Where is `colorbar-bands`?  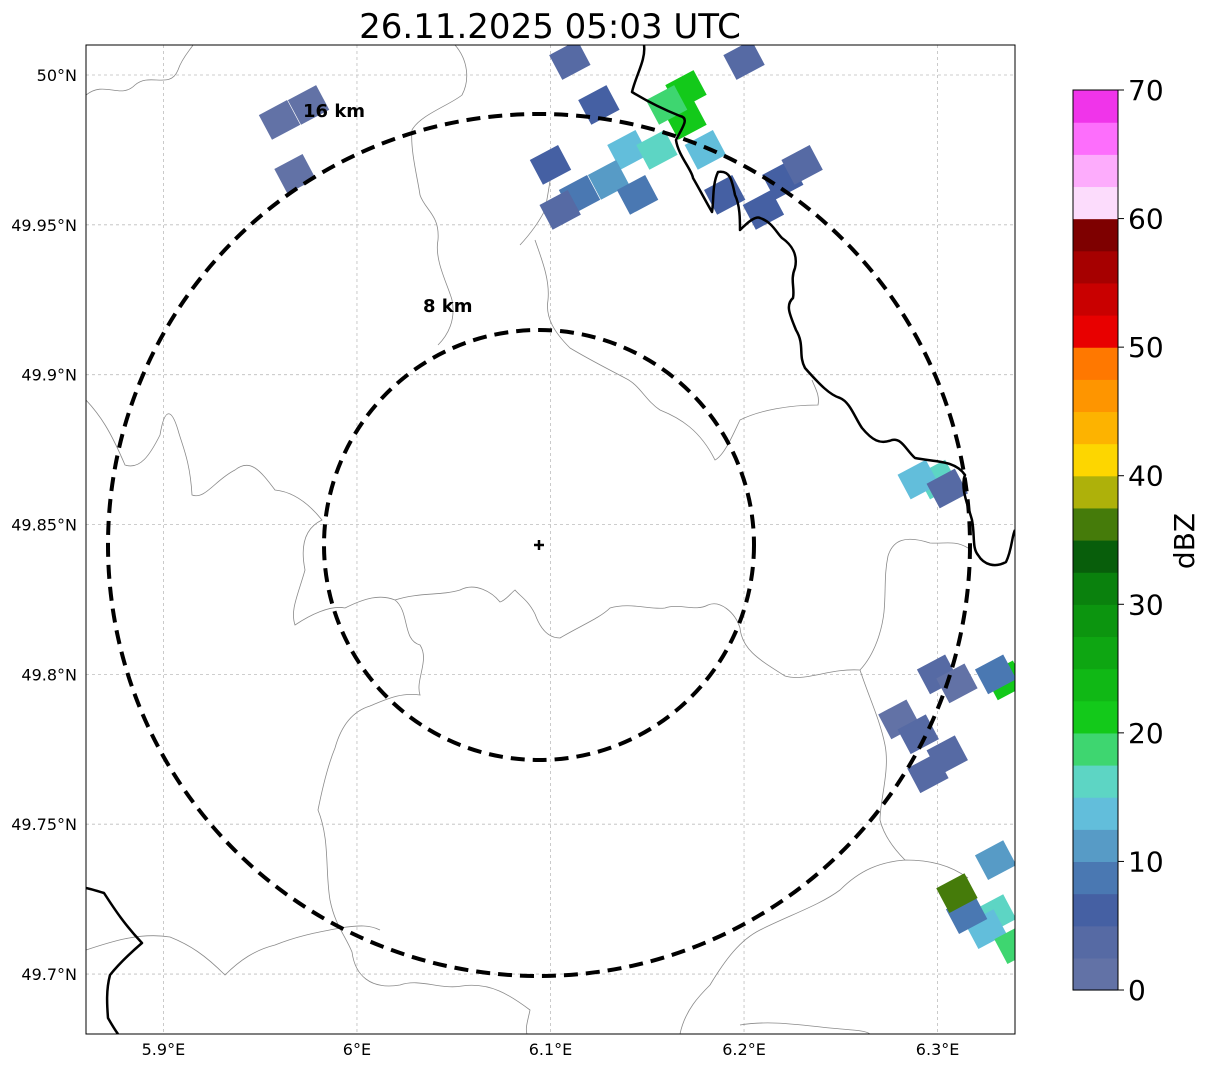 colorbar-bands is located at coordinates (1095, 540).